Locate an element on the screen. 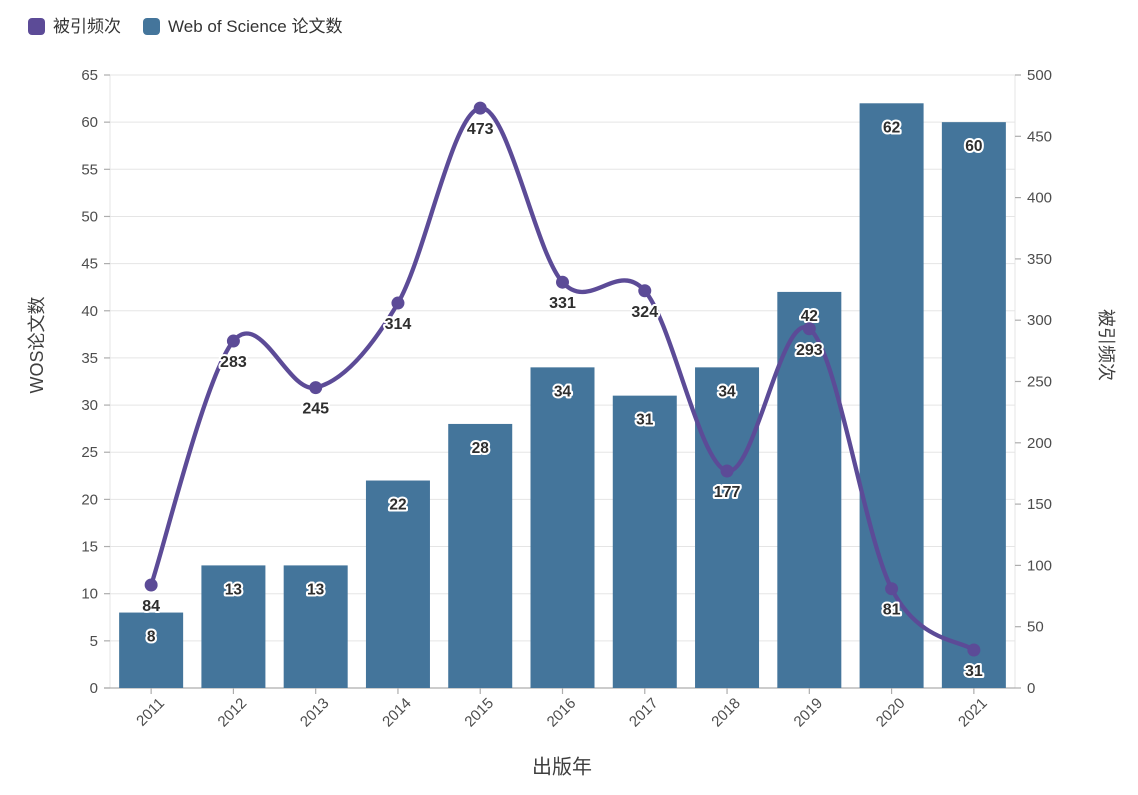 Image resolution: width=1138 pixels, height=795 pixels. line-point-2017 is located at coordinates (645, 291).